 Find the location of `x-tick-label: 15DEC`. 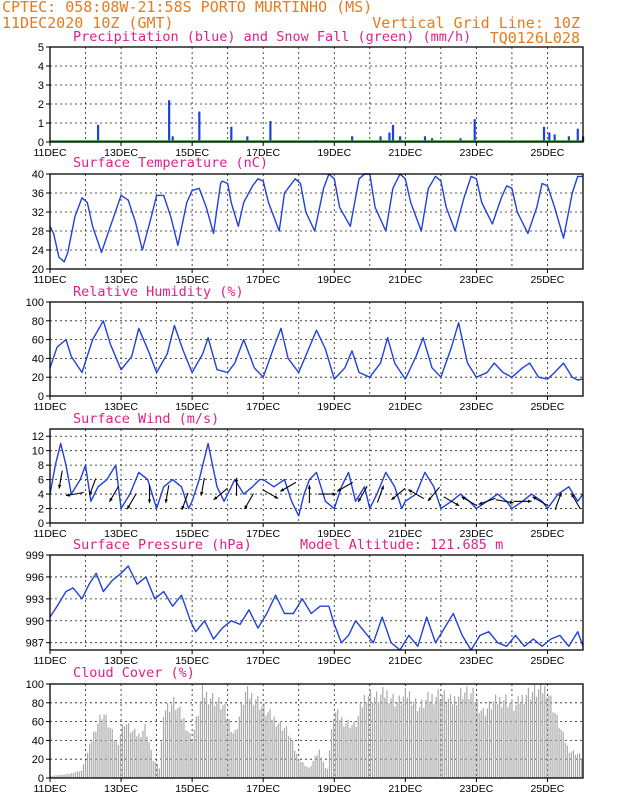

x-tick-label: 15DEC is located at coordinates (192, 153).